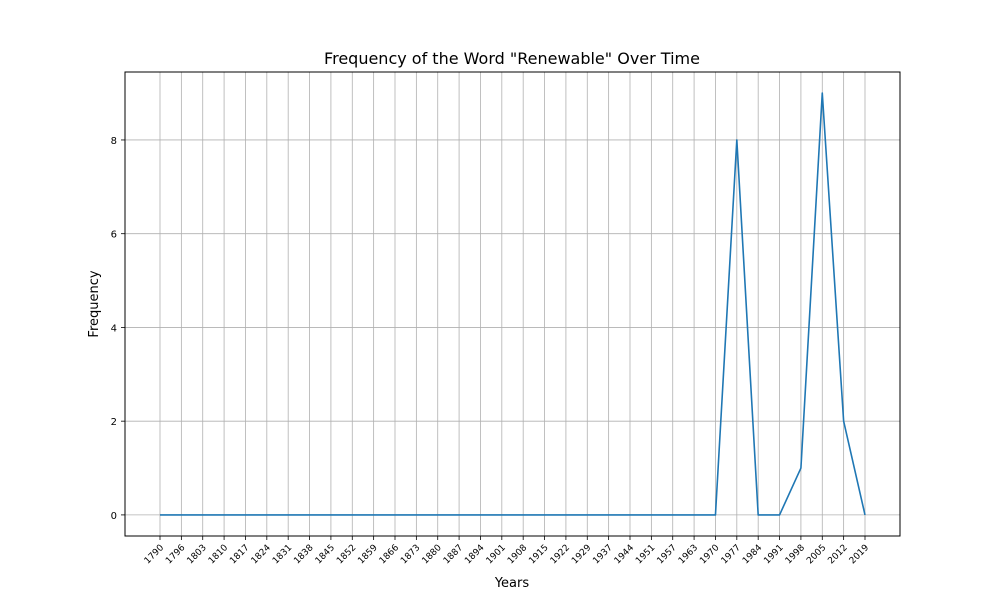 This screenshot has height=600, width=1000. What do you see at coordinates (512, 583) in the screenshot?
I see `x-axis-label: Years` at bounding box center [512, 583].